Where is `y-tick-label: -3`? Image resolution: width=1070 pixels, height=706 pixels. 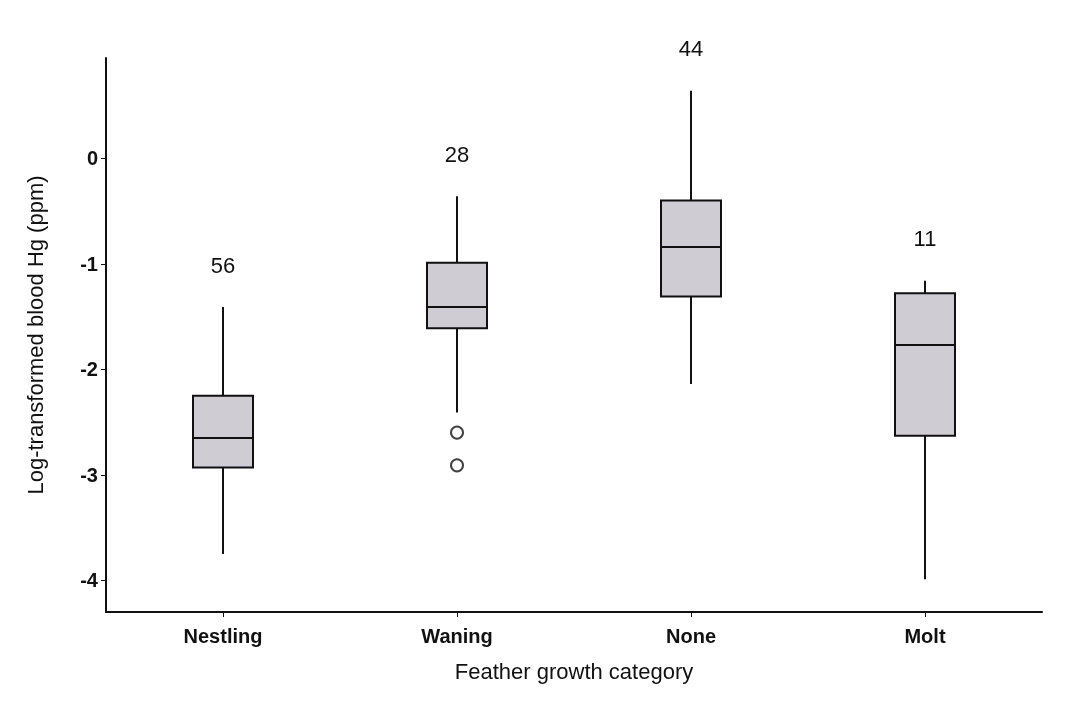
y-tick-label: -3 is located at coordinates (89, 474).